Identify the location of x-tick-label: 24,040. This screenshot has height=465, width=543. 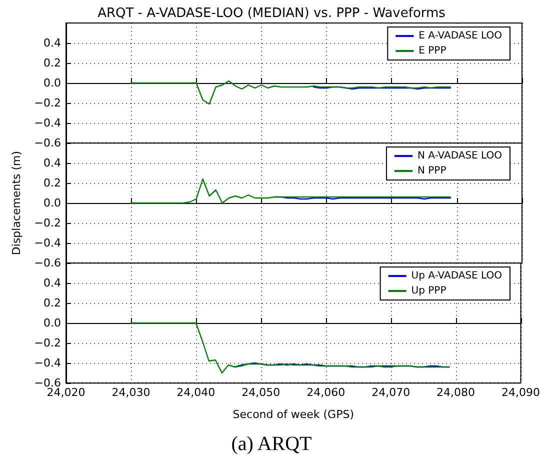
(196, 392).